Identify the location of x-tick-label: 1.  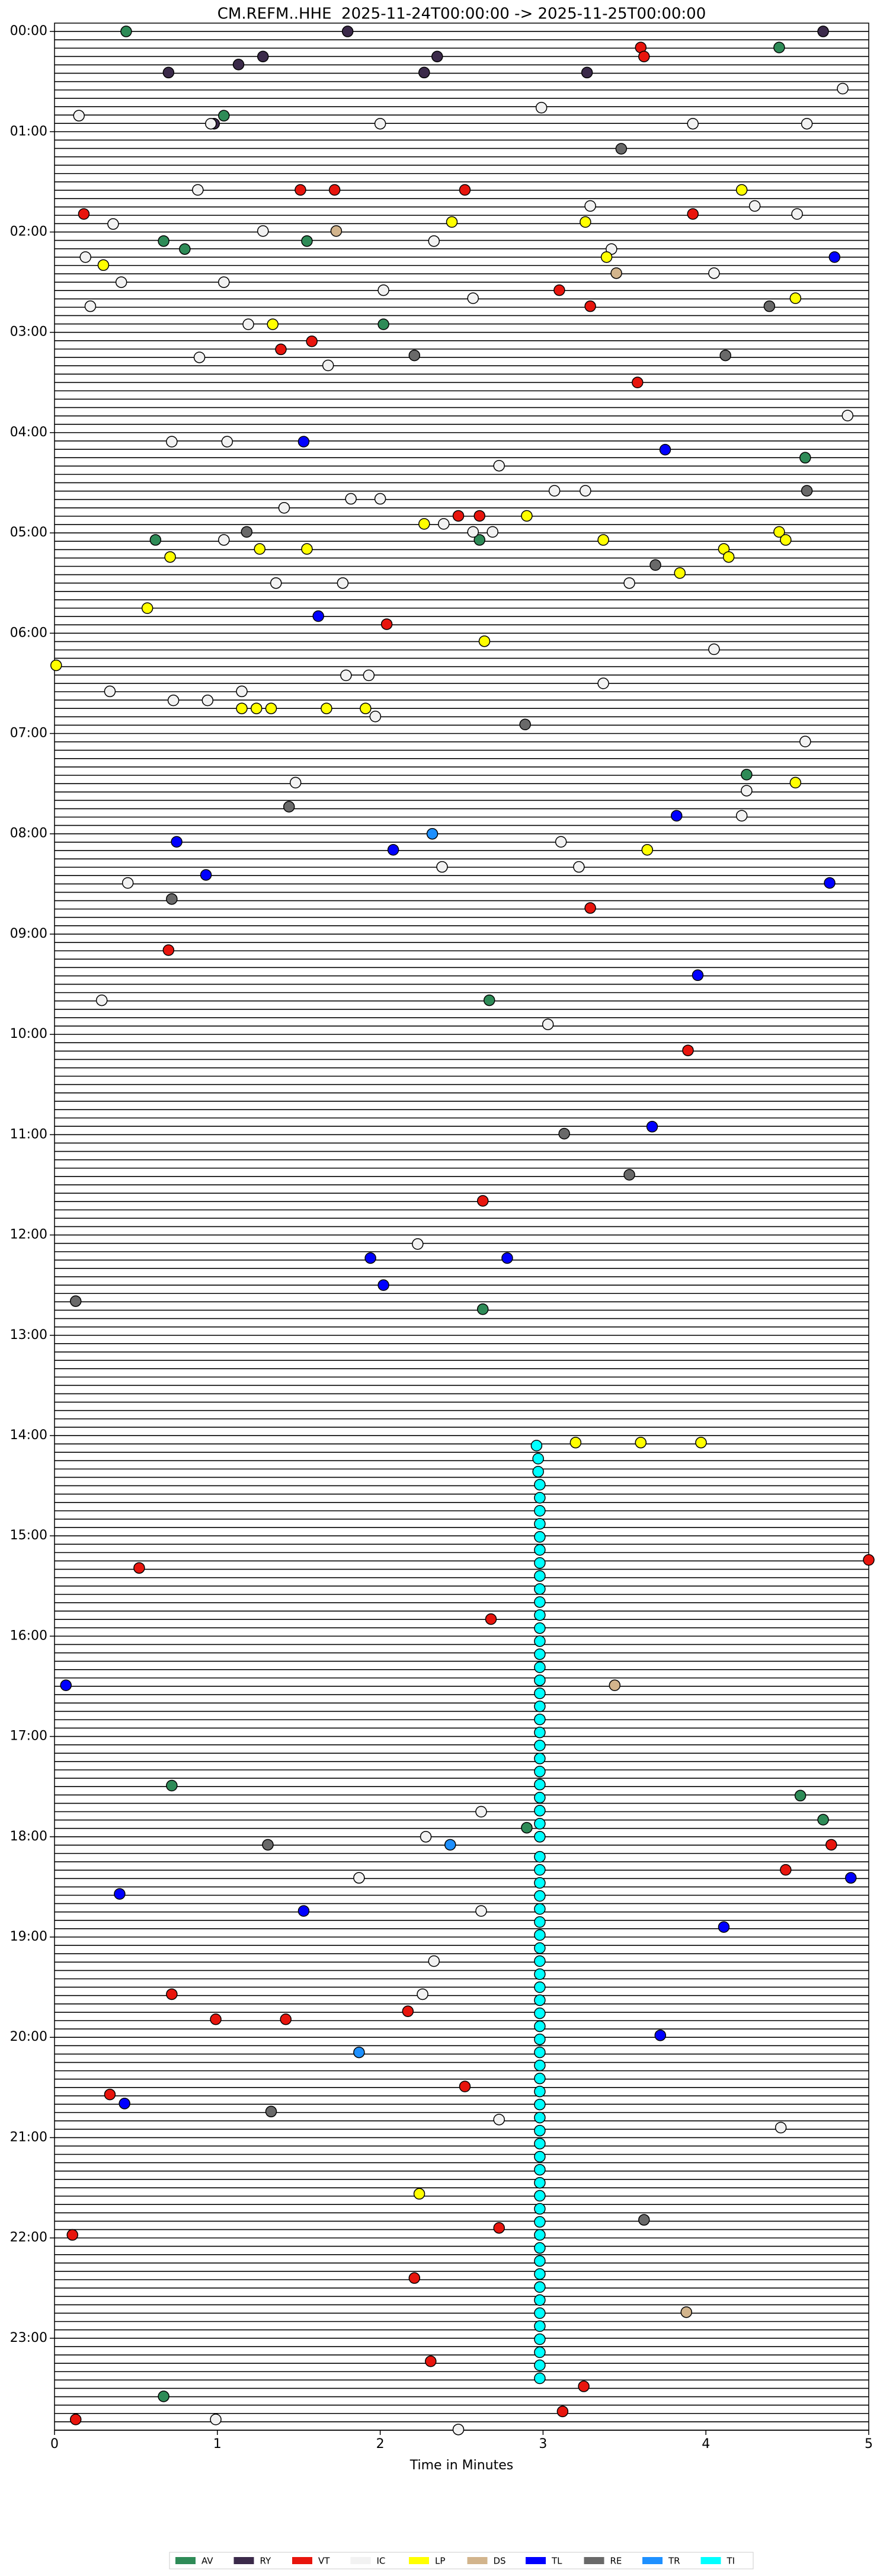
(217, 2444).